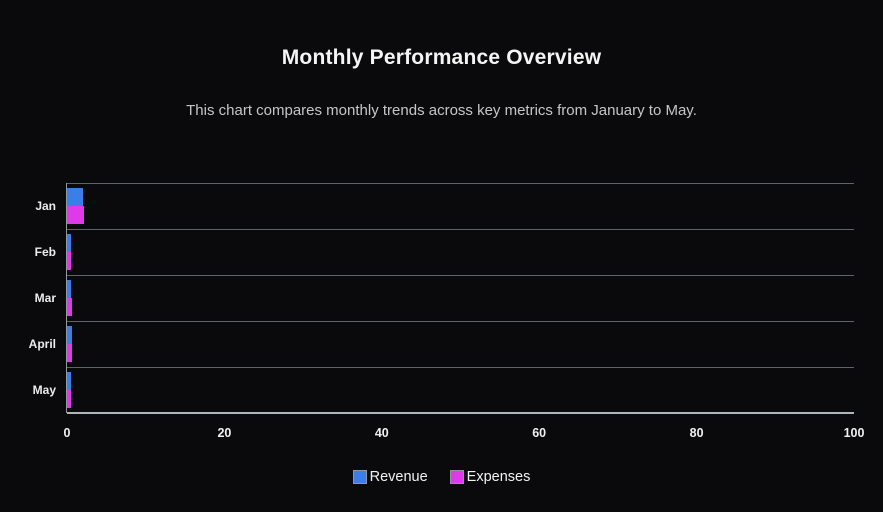  I want to click on y-axis-label-april: April, so click(42, 344).